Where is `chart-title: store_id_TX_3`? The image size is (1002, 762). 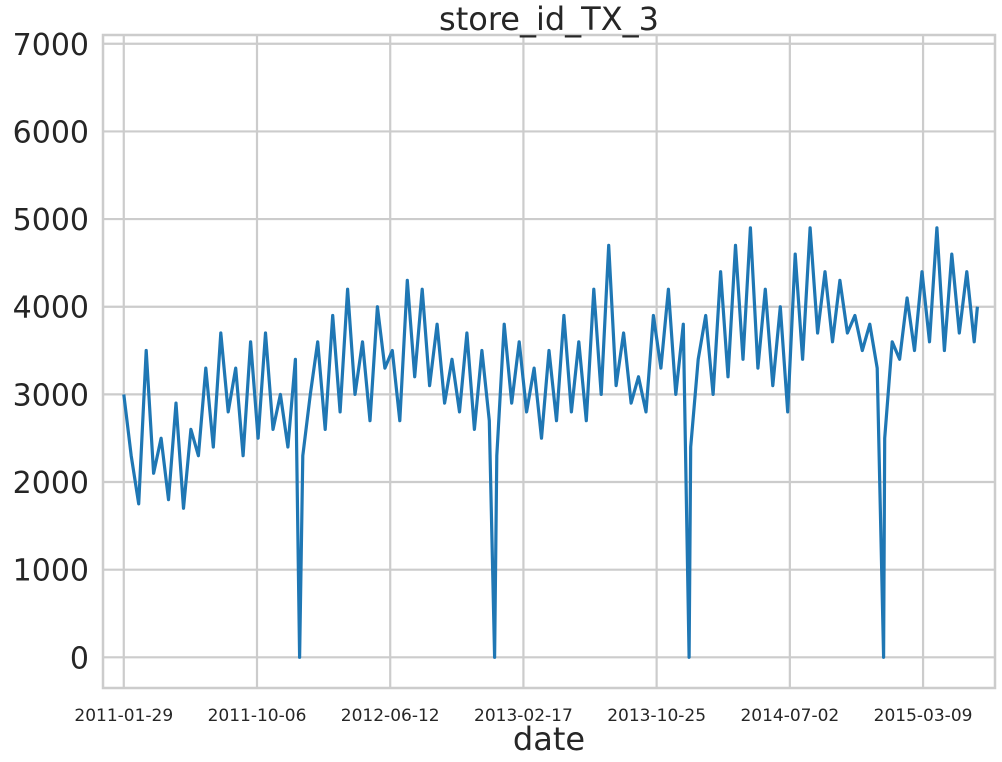 chart-title: store_id_TX_3 is located at coordinates (549, 19).